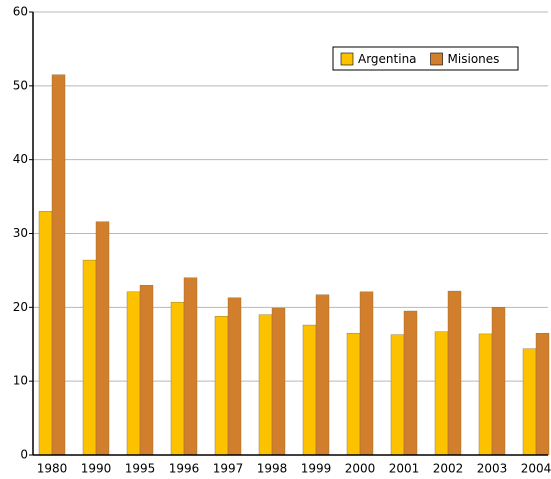 The height and width of the screenshot is (479, 551). What do you see at coordinates (20, 85) in the screenshot?
I see `y-tick-label: 50` at bounding box center [20, 85].